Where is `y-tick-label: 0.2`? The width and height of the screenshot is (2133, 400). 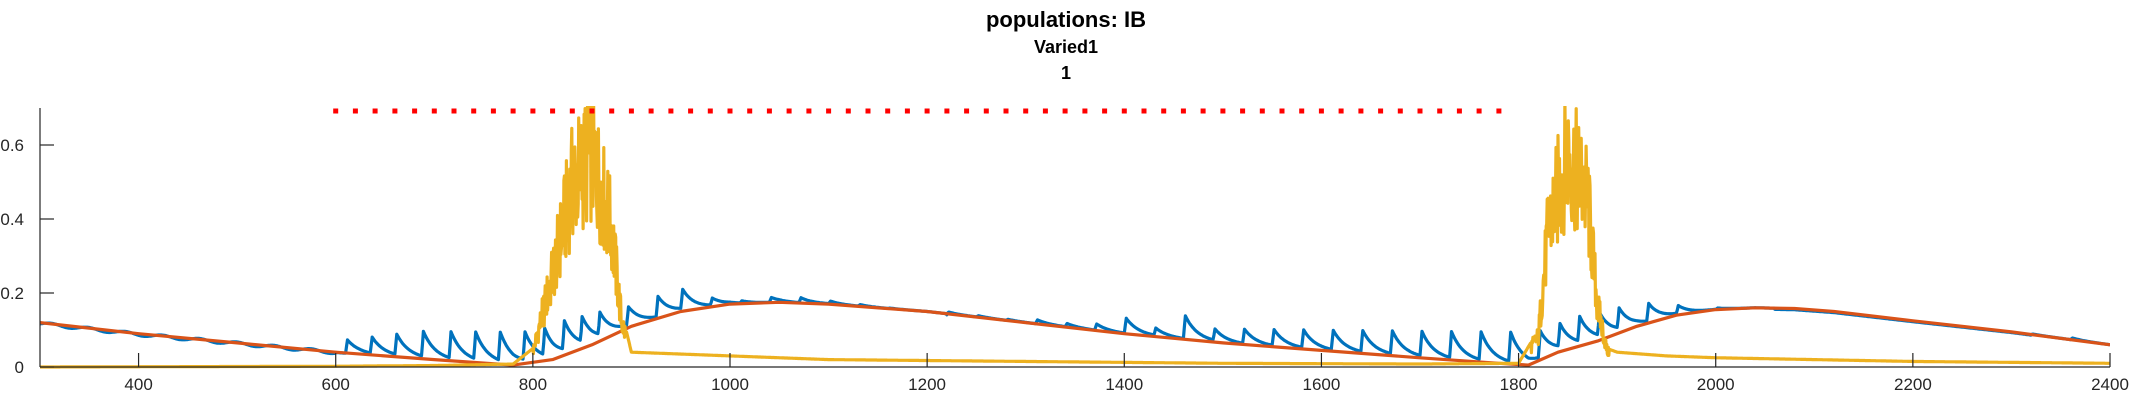 y-tick-label: 0.2 is located at coordinates (12, 293).